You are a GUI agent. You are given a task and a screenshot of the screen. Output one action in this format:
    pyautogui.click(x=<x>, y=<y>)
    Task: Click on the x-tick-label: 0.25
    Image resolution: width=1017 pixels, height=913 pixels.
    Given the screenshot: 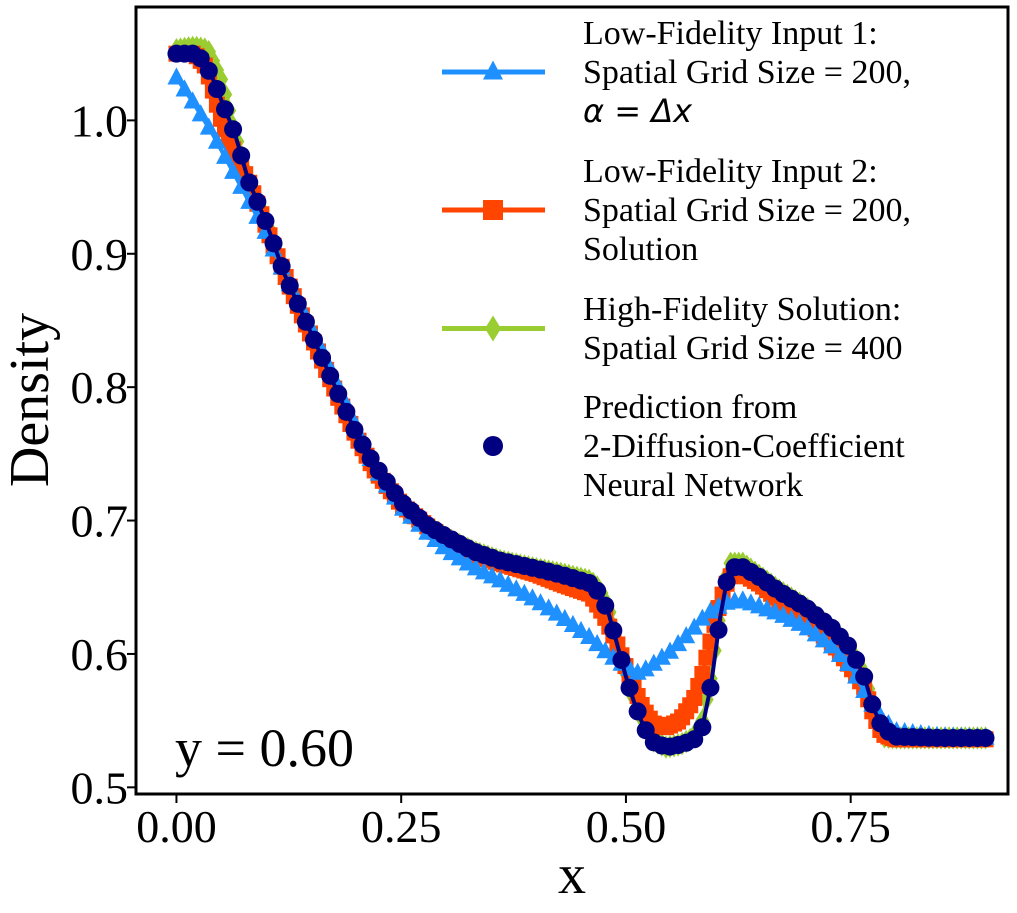 What is the action you would take?
    pyautogui.click(x=401, y=826)
    